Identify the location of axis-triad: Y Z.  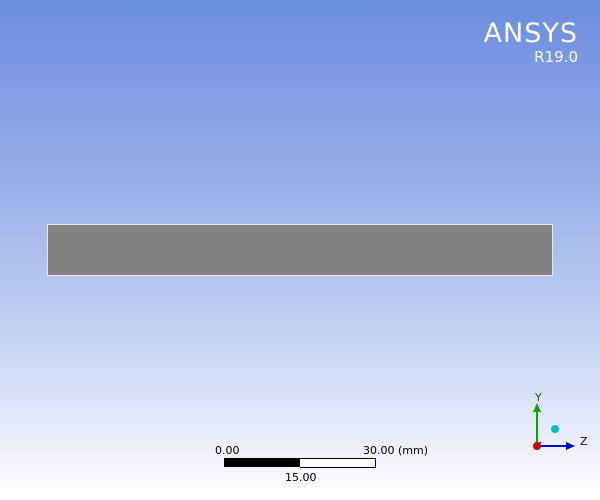
(555, 423).